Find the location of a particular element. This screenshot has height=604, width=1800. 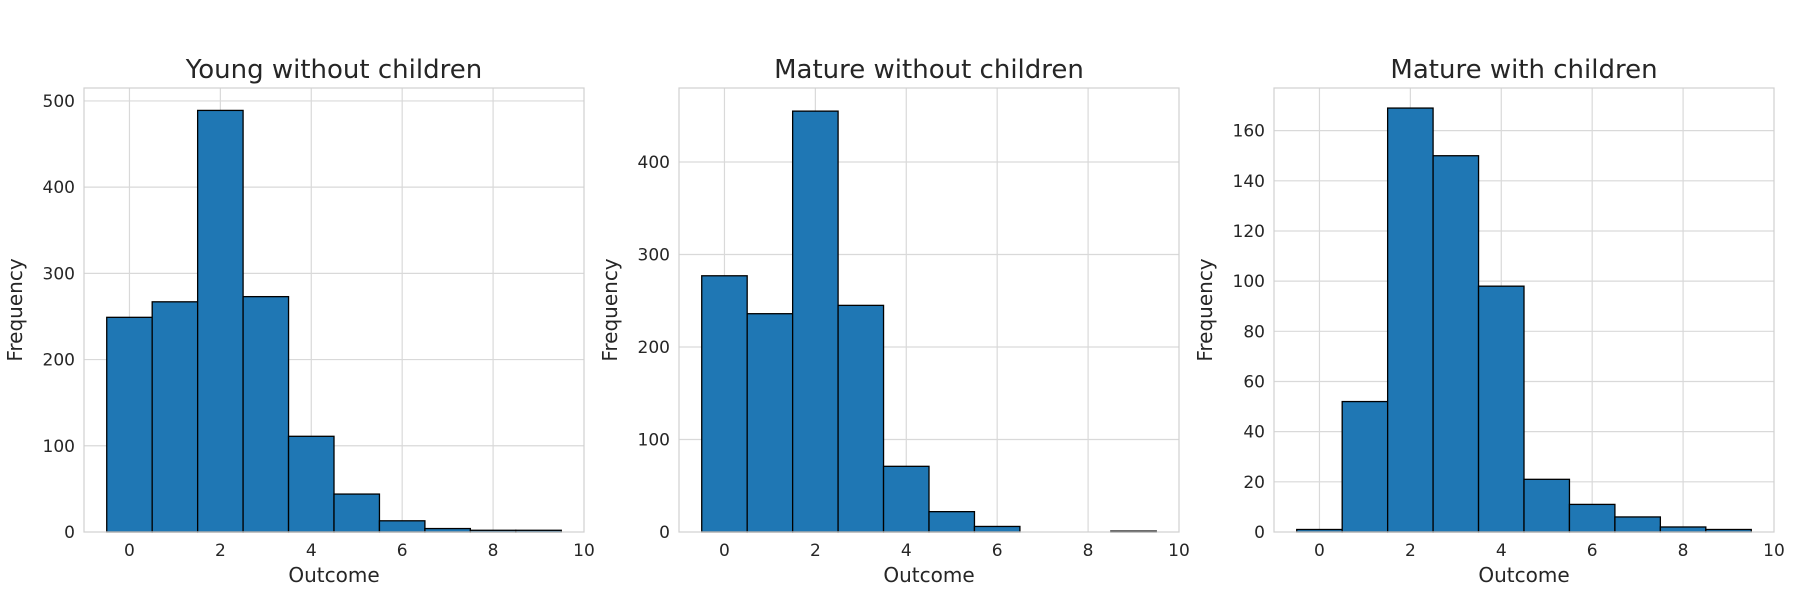

y-tick-label: 40 is located at coordinates (1254, 433).